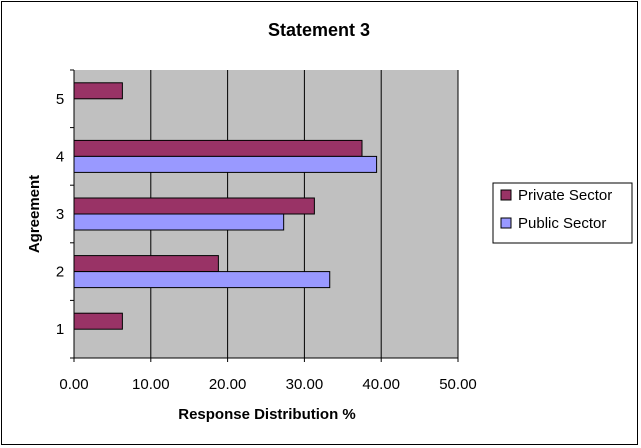 The image size is (641, 448). I want to click on x-tick-label: 10.00, so click(151, 384).